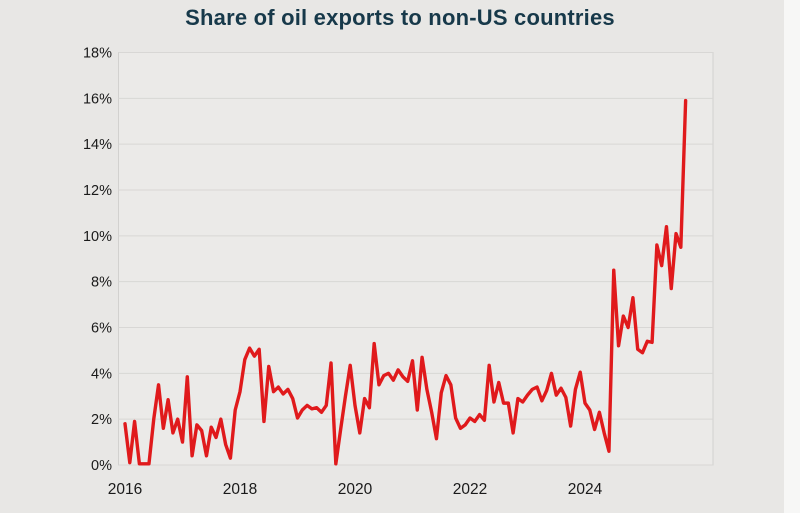 This screenshot has height=513, width=800. What do you see at coordinates (101, 329) in the screenshot?
I see `y-axis-tick-label: 6%` at bounding box center [101, 329].